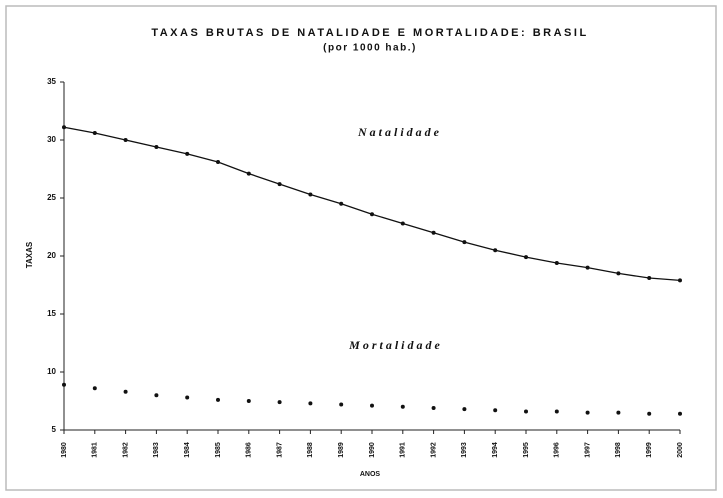  I want to click on x-tick-label: 1981, so click(95, 450).